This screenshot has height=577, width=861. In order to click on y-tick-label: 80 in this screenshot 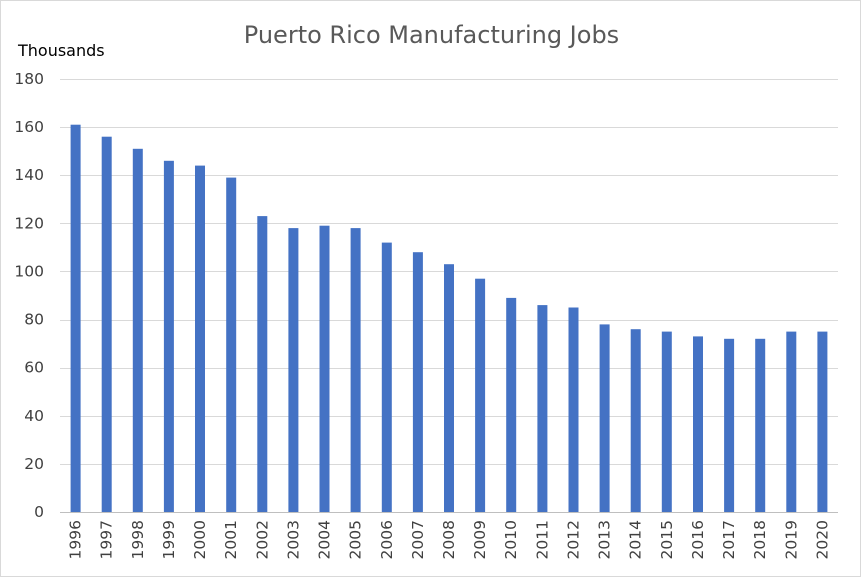, I will do `click(34, 320)`.